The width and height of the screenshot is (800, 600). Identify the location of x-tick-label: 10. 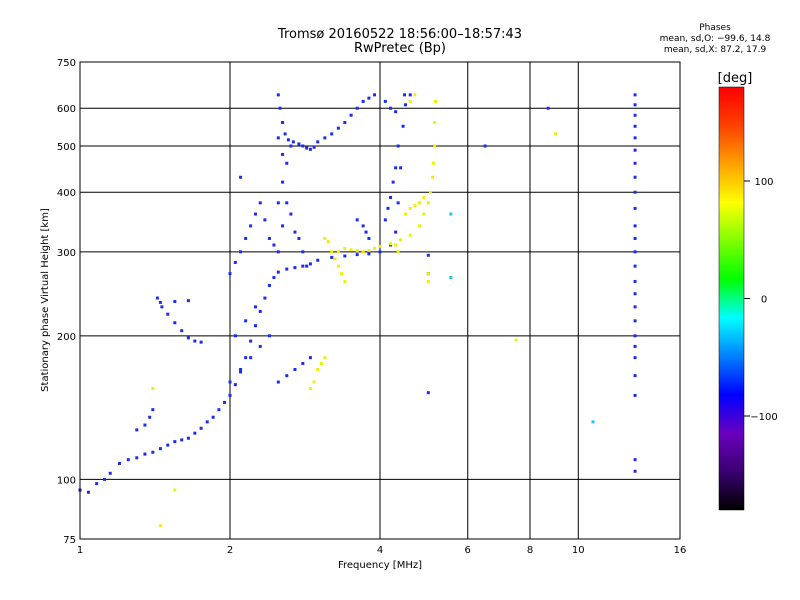
(578, 550).